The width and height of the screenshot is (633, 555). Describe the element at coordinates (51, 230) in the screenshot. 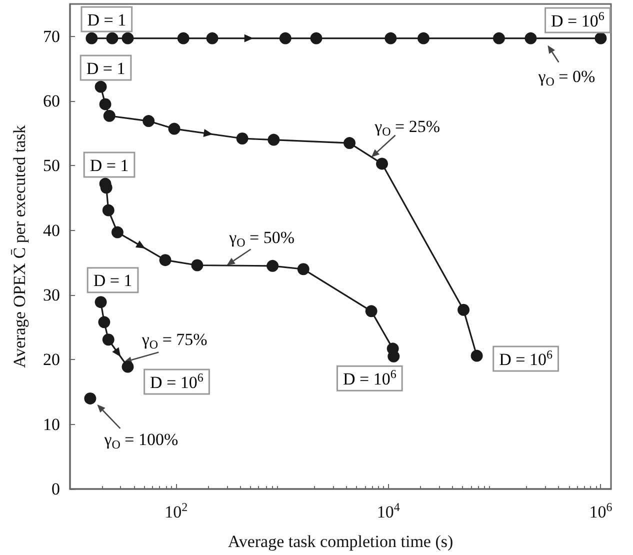

I see `y-tick-label: 40` at that location.